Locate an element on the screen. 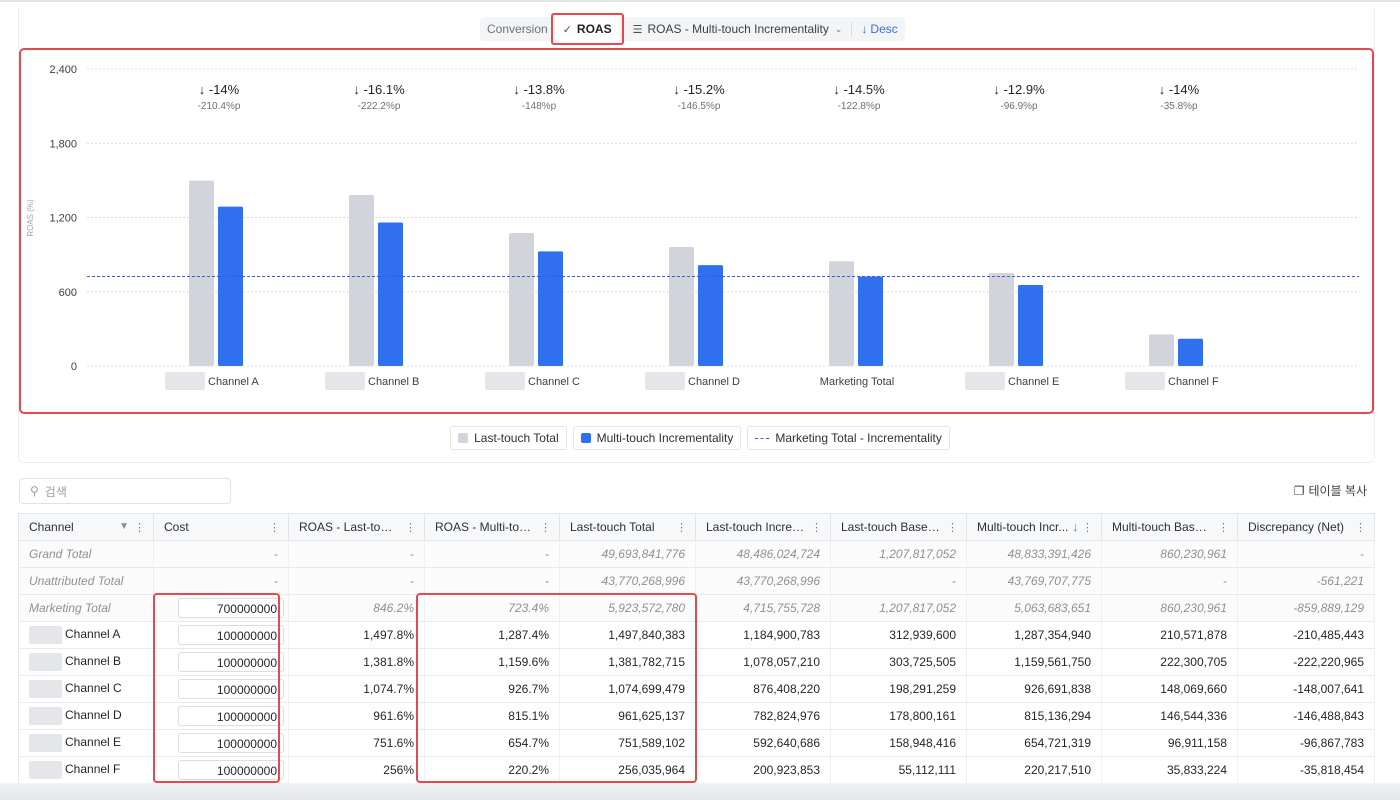 Image resolution: width=1400 pixels, height=800 pixels. legend-multi-touch: Multi-touch Incrementality is located at coordinates (657, 438).